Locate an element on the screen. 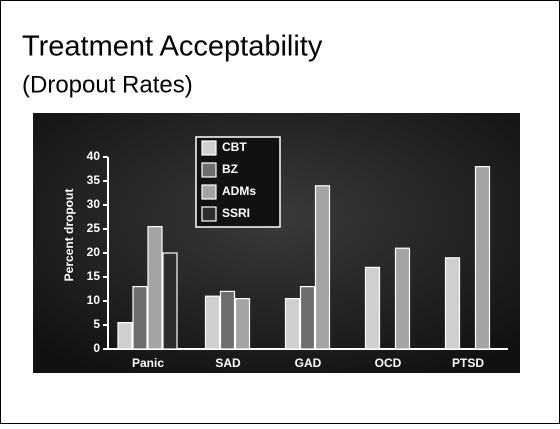 The height and width of the screenshot is (429, 560). y-tick-label: 30 is located at coordinates (94, 204).